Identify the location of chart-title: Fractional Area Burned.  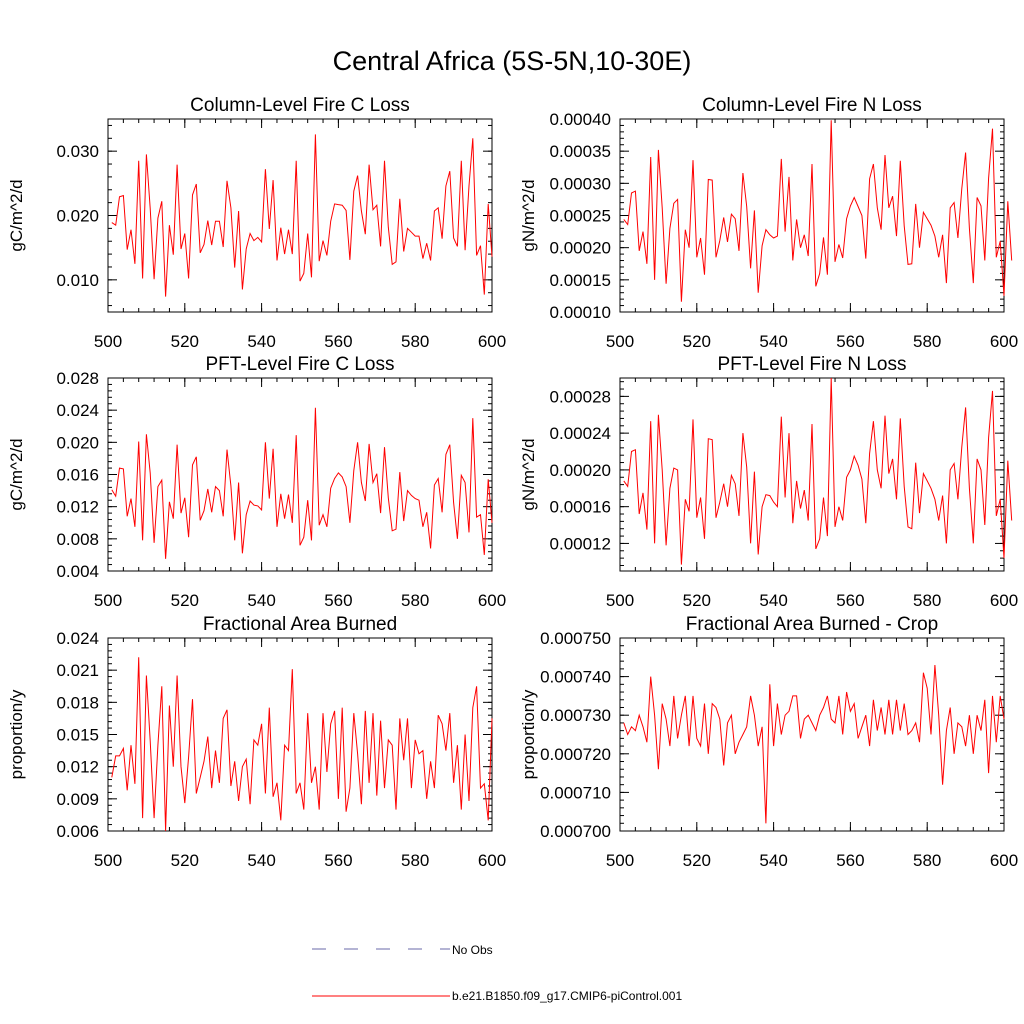
(300, 624).